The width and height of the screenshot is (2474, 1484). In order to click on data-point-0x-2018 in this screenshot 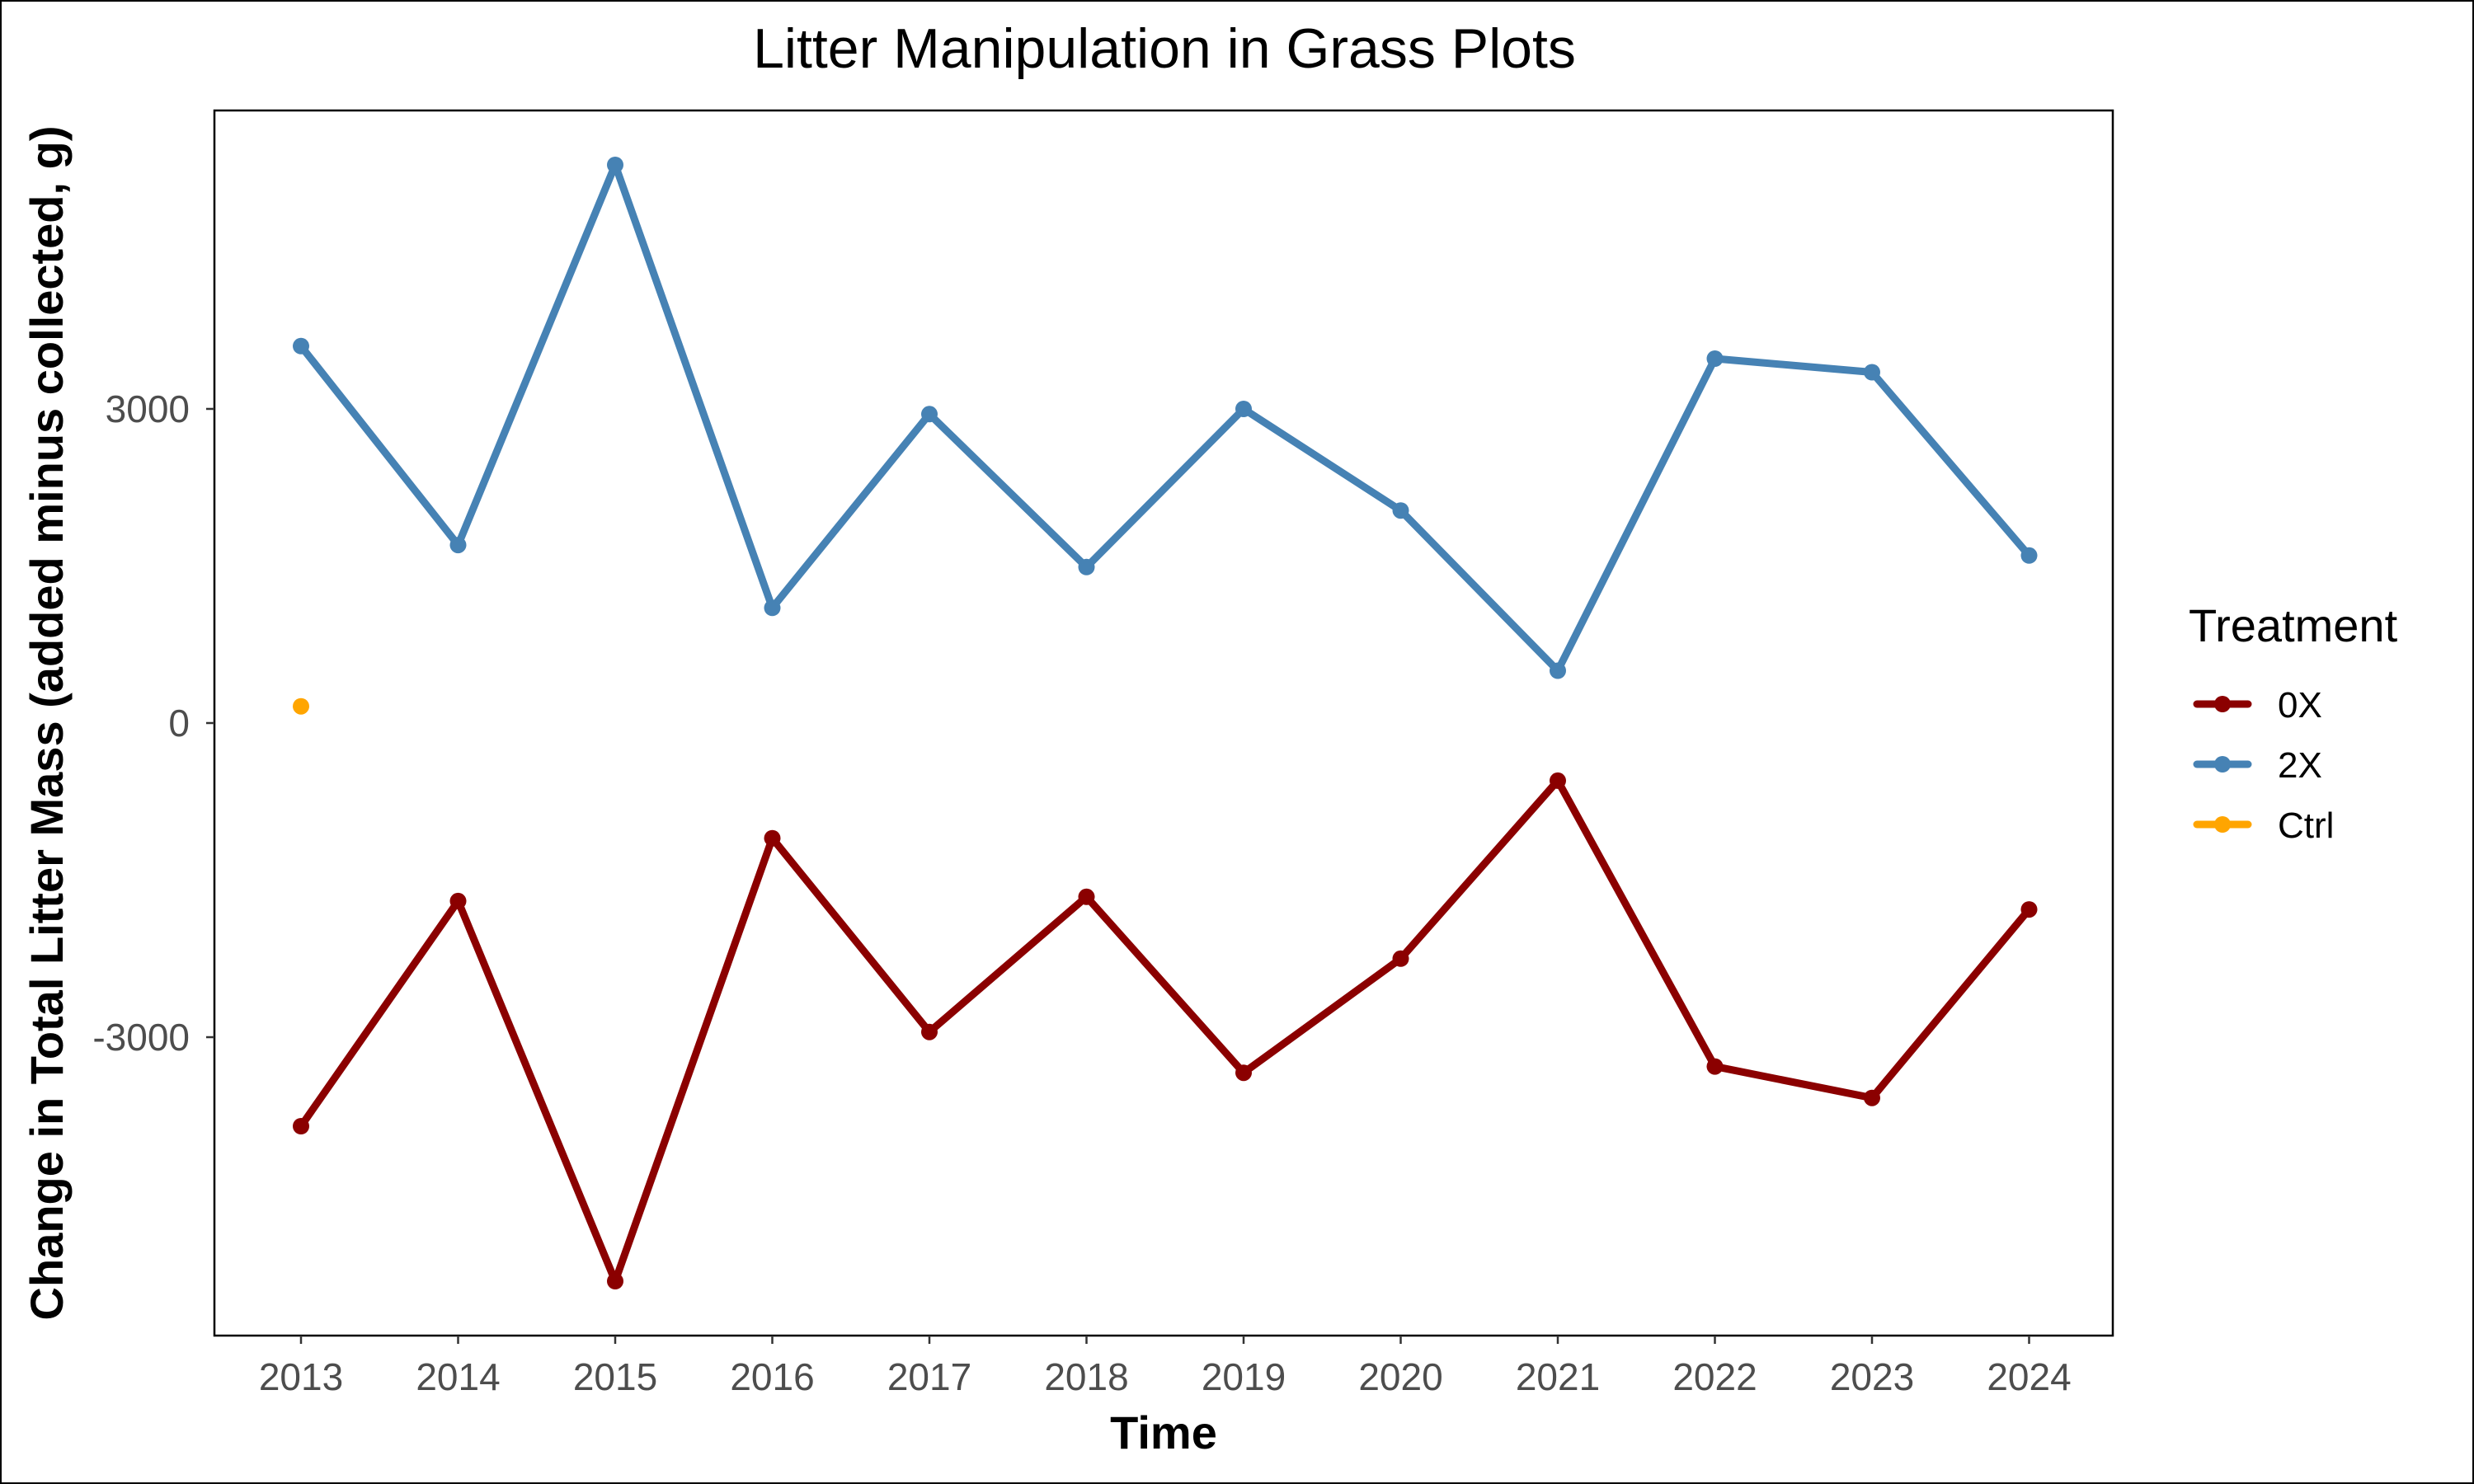, I will do `click(1086, 896)`.